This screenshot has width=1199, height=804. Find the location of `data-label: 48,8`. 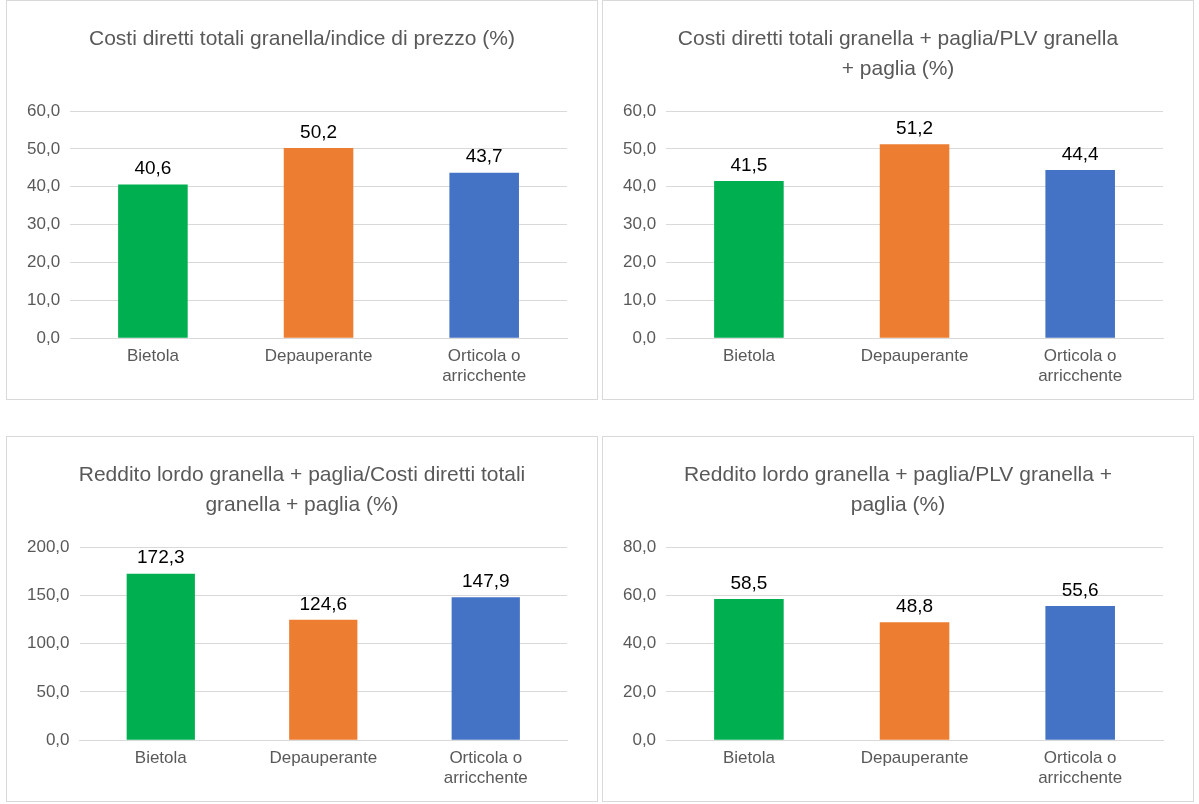

data-label: 48,8 is located at coordinates (915, 606).